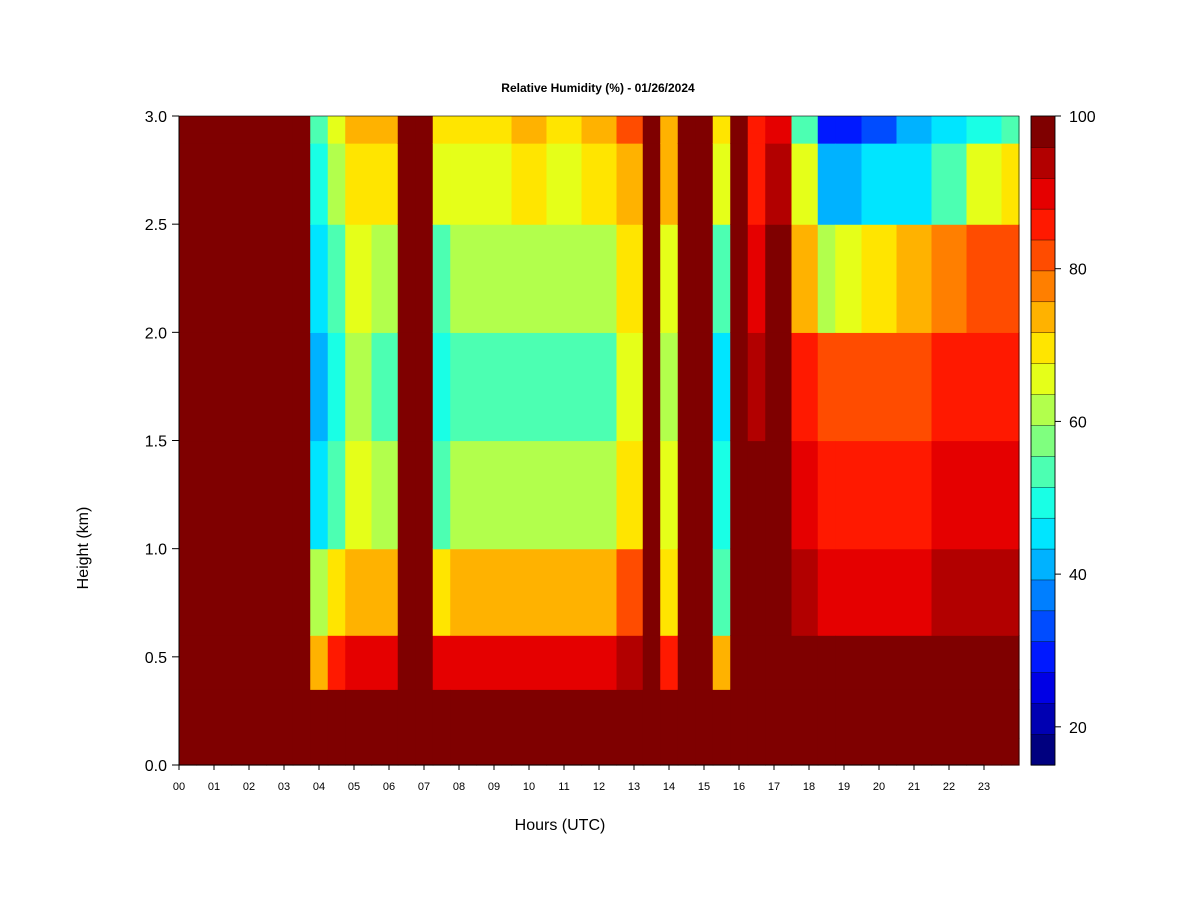 The width and height of the screenshot is (1200, 900). Describe the element at coordinates (704, 787) in the screenshot. I see `x-tick-label: 15` at that location.